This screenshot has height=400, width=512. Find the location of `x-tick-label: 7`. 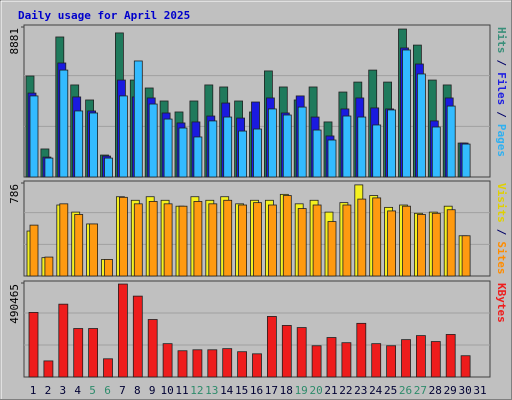

x-tick-label: 7 is located at coordinates (122, 390).